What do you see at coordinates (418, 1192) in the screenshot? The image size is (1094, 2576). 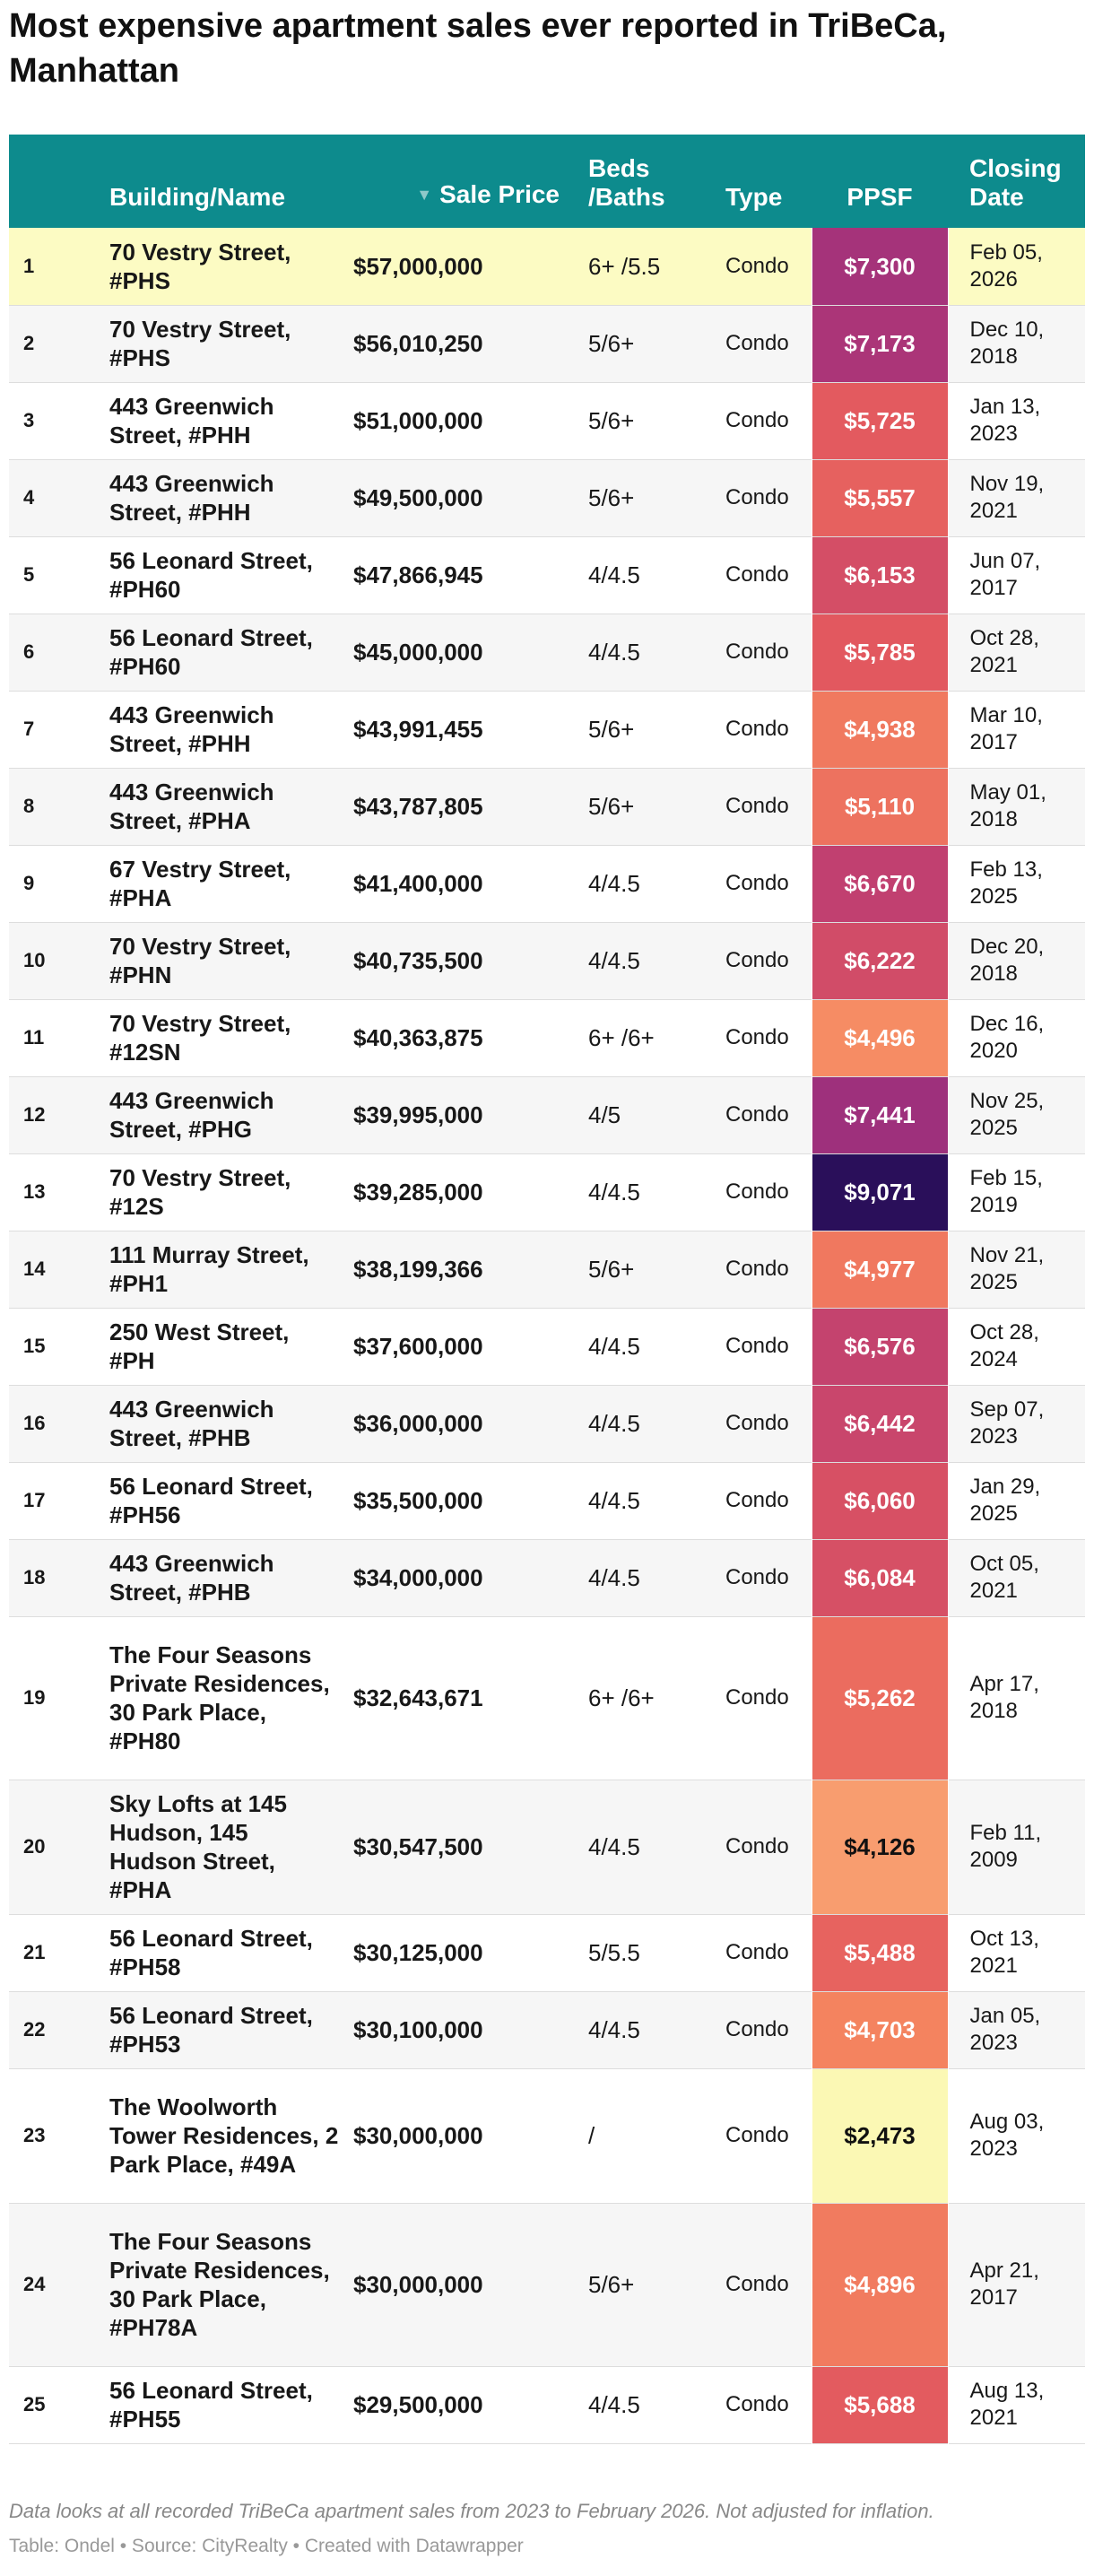 I see `sale-price: $39,285,000` at bounding box center [418, 1192].